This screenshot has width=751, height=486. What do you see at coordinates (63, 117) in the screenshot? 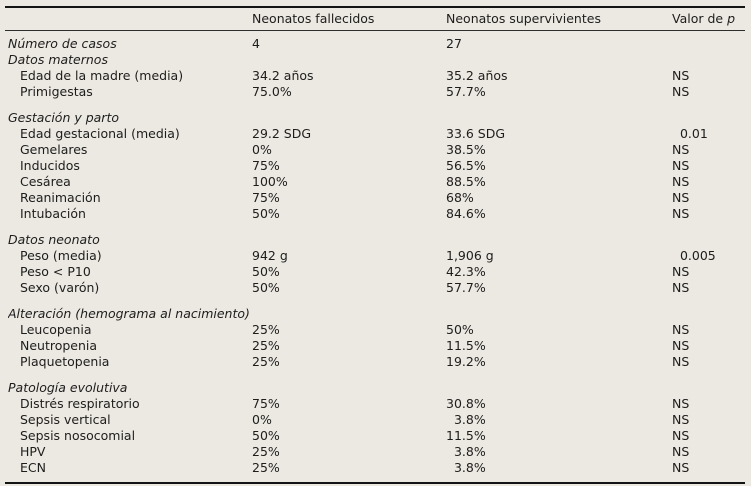
I see `section-label: Gestación y parto` at bounding box center [63, 117].